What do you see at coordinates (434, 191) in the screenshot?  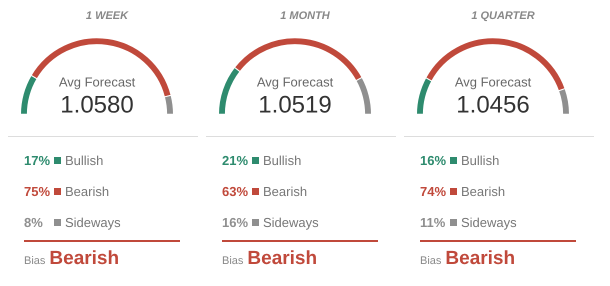 I see `data-label: 74%` at bounding box center [434, 191].